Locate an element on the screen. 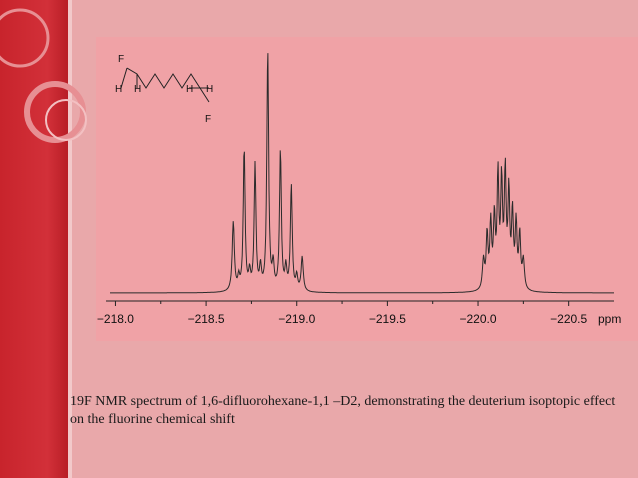  x-axis-unit: ppm is located at coordinates (609, 319).